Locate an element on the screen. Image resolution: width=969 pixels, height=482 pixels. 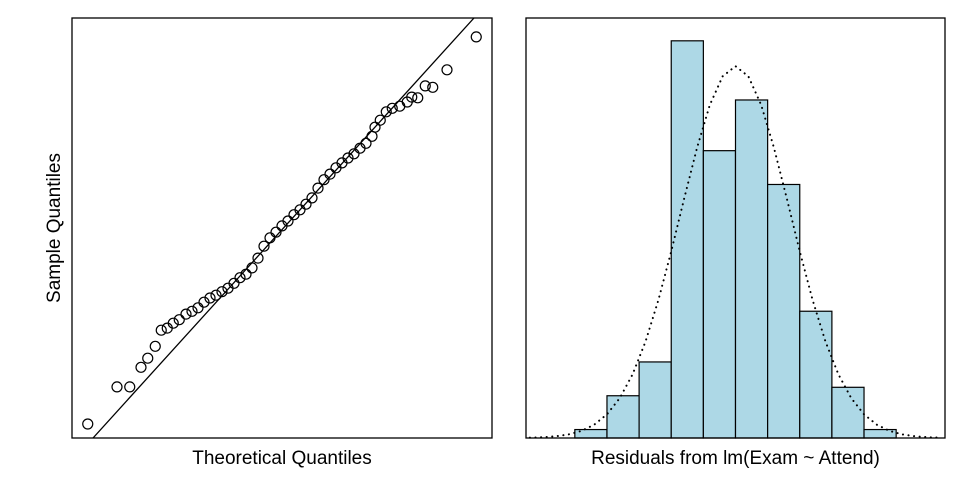
x-axis-label: Residuals from lm(Exam ~ Attend) is located at coordinates (735, 458).